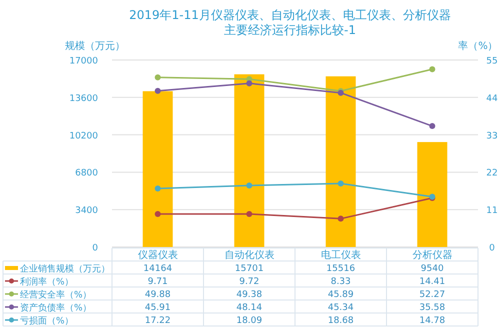  I want to click on legend-label: 经营安全率（%）, so click(56, 295).